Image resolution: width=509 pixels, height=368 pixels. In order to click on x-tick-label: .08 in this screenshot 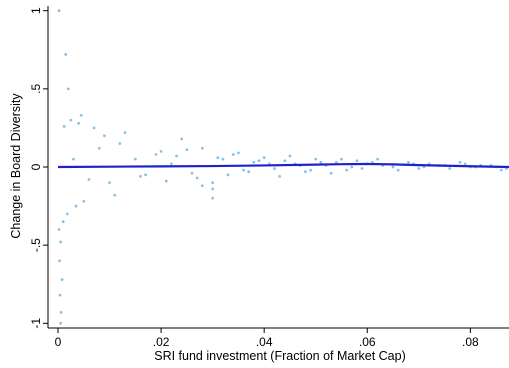, I will do `click(470, 342)`.